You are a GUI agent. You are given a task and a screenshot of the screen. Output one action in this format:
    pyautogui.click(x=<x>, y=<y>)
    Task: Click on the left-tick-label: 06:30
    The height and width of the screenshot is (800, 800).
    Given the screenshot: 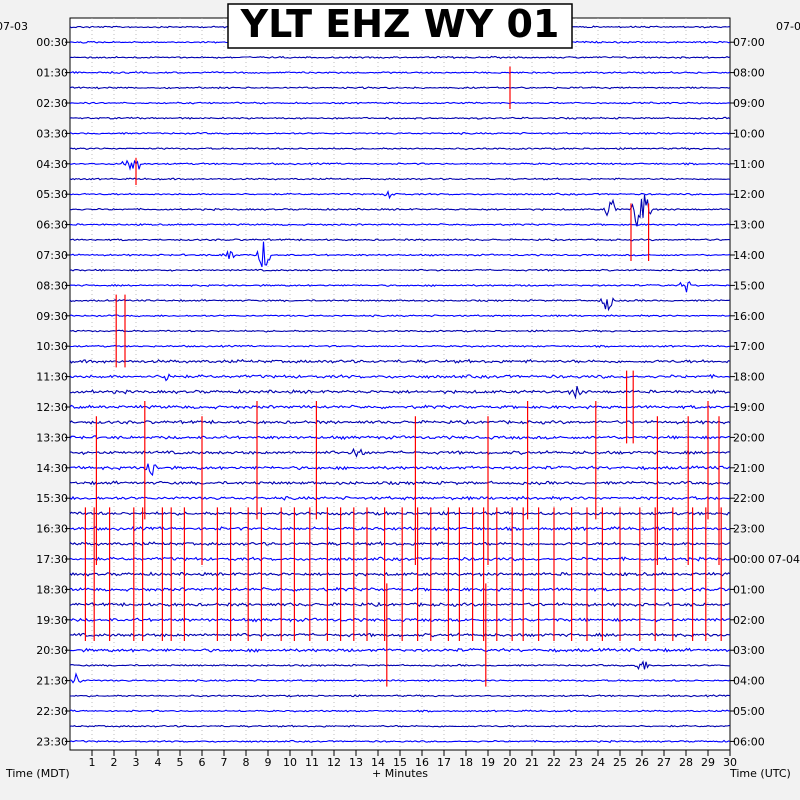 What is the action you would take?
    pyautogui.click(x=52, y=225)
    